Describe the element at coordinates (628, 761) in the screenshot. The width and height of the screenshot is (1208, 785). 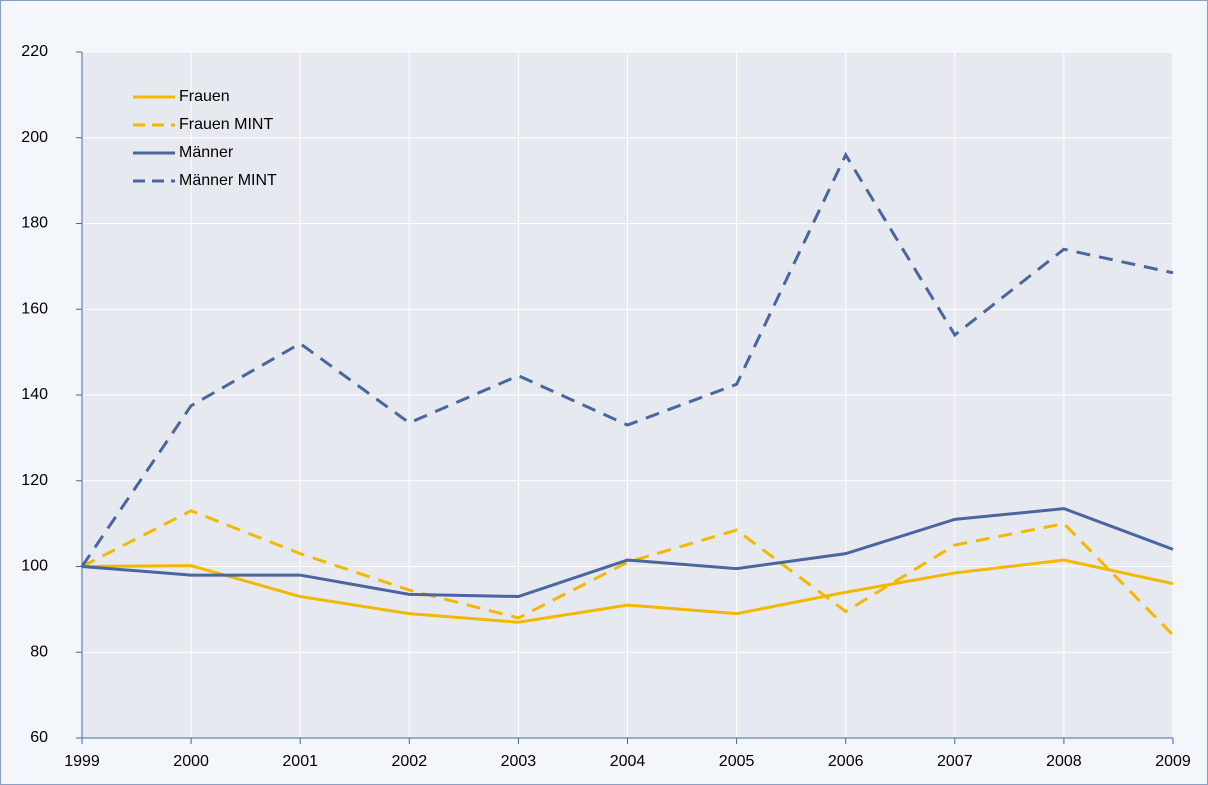
I see `x-tick-label: 2004` at that location.